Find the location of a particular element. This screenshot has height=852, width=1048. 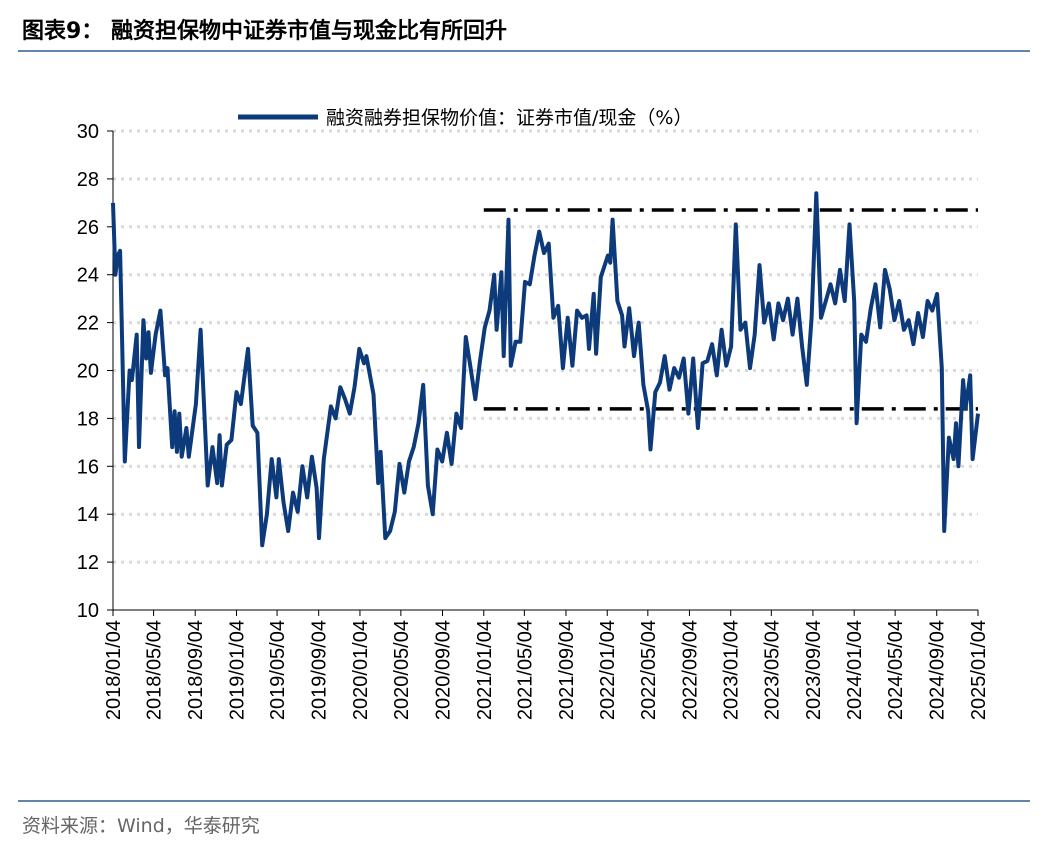

legend-label: 融资融券担保物价值：证券市值/现金（%） is located at coordinates (509, 118).